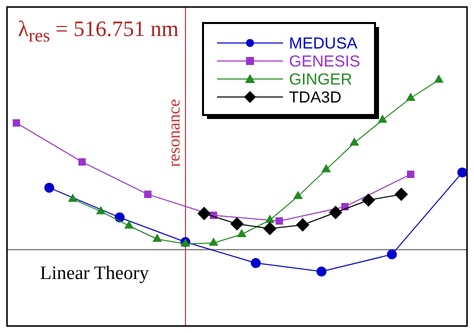 Image resolution: width=474 pixels, height=333 pixels. Describe the element at coordinates (315, 97) in the screenshot. I see `legend-label: TDA3D` at that location.